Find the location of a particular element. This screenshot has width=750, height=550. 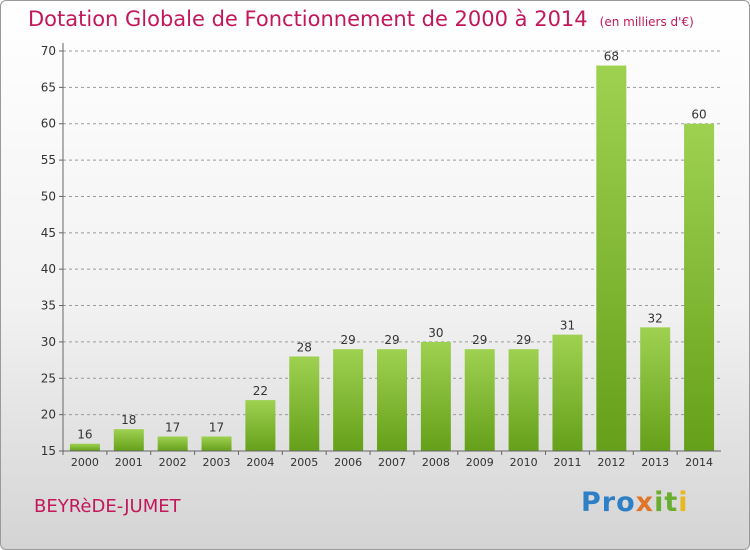

bar-2011 is located at coordinates (567, 392).